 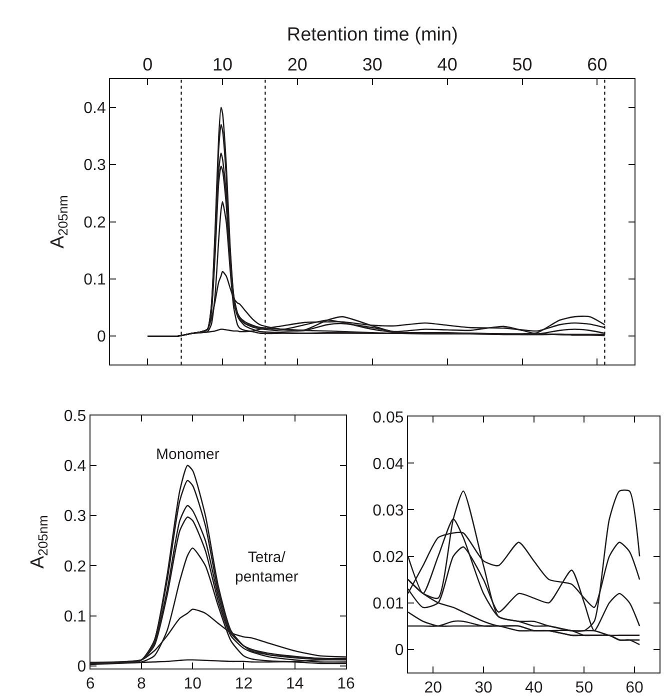 What do you see at coordinates (388, 511) in the screenshot?
I see `y-tick-label: 0.03` at bounding box center [388, 511].